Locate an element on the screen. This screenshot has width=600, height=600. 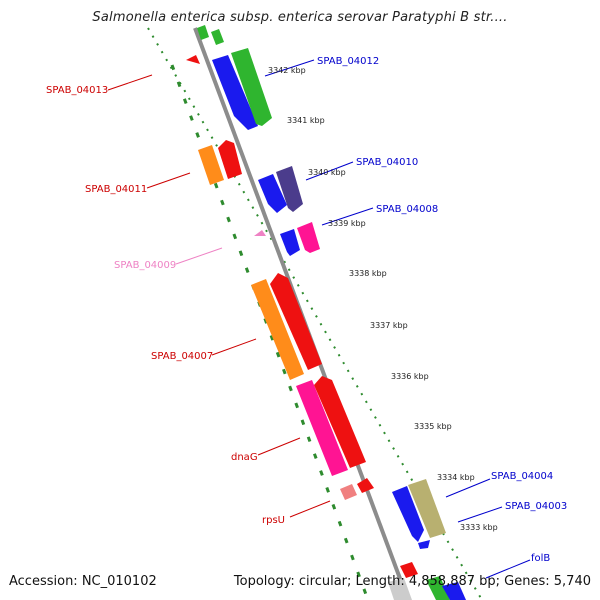
gene-label: SPAB_04010 is located at coordinates (387, 162).